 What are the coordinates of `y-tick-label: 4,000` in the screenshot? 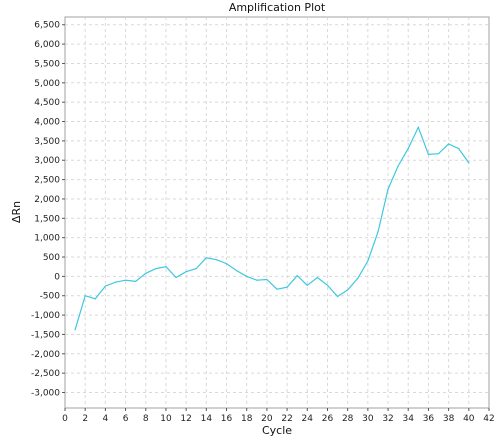 It's located at (47, 123).